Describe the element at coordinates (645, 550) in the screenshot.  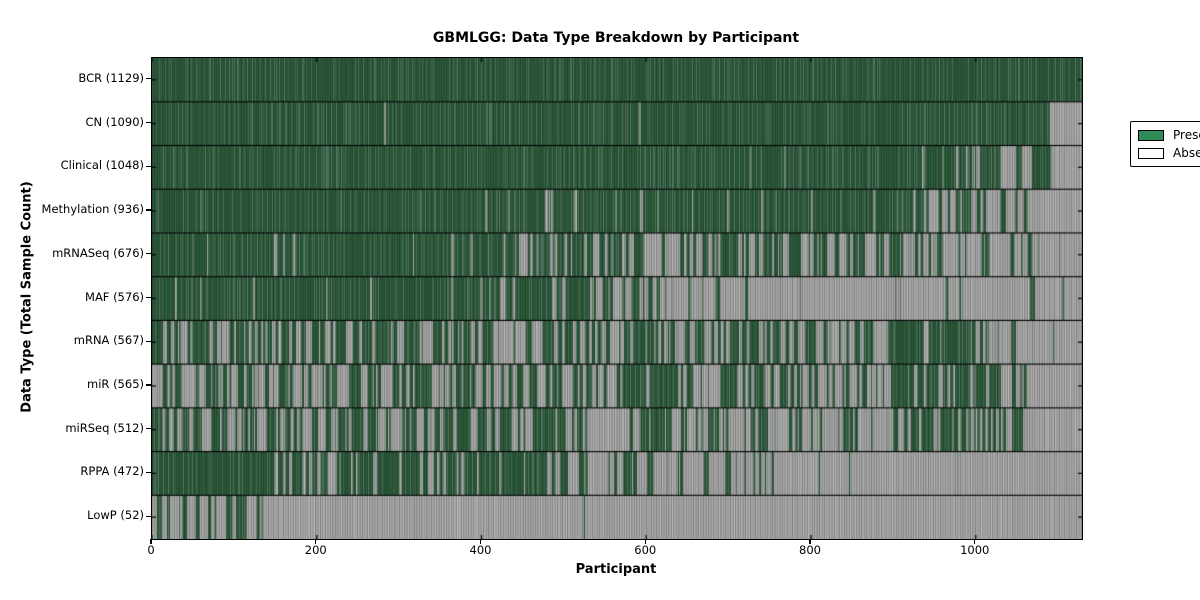
I see `x-tick-label-600: 600` at that location.